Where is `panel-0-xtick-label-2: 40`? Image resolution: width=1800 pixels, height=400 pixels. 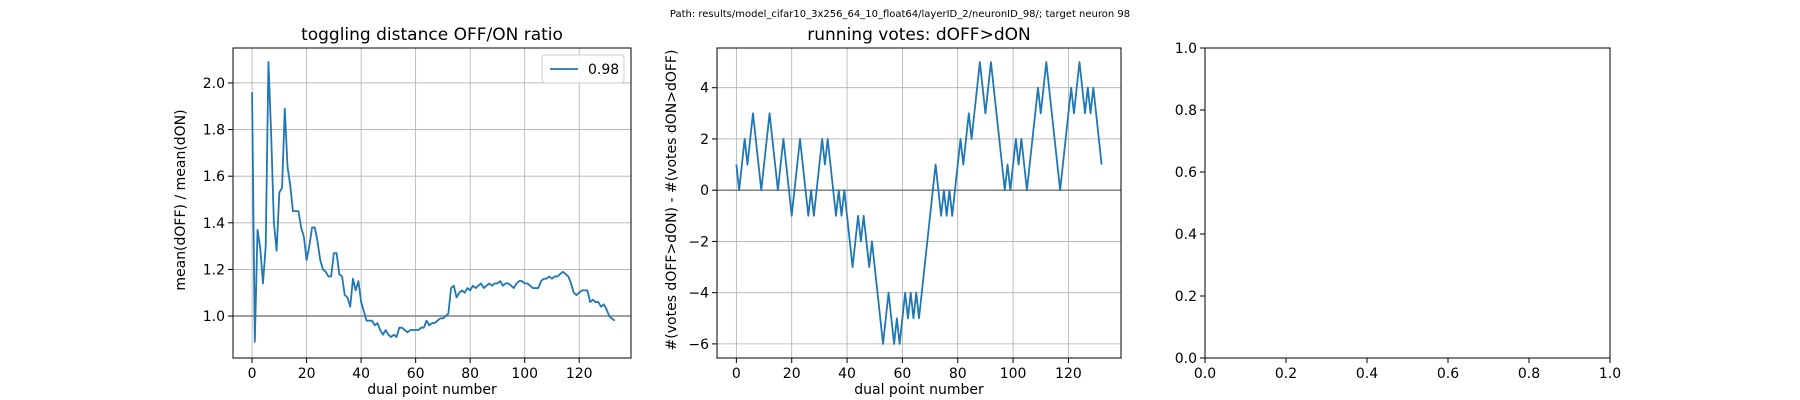 panel-0-xtick-label-2: 40 is located at coordinates (361, 374).